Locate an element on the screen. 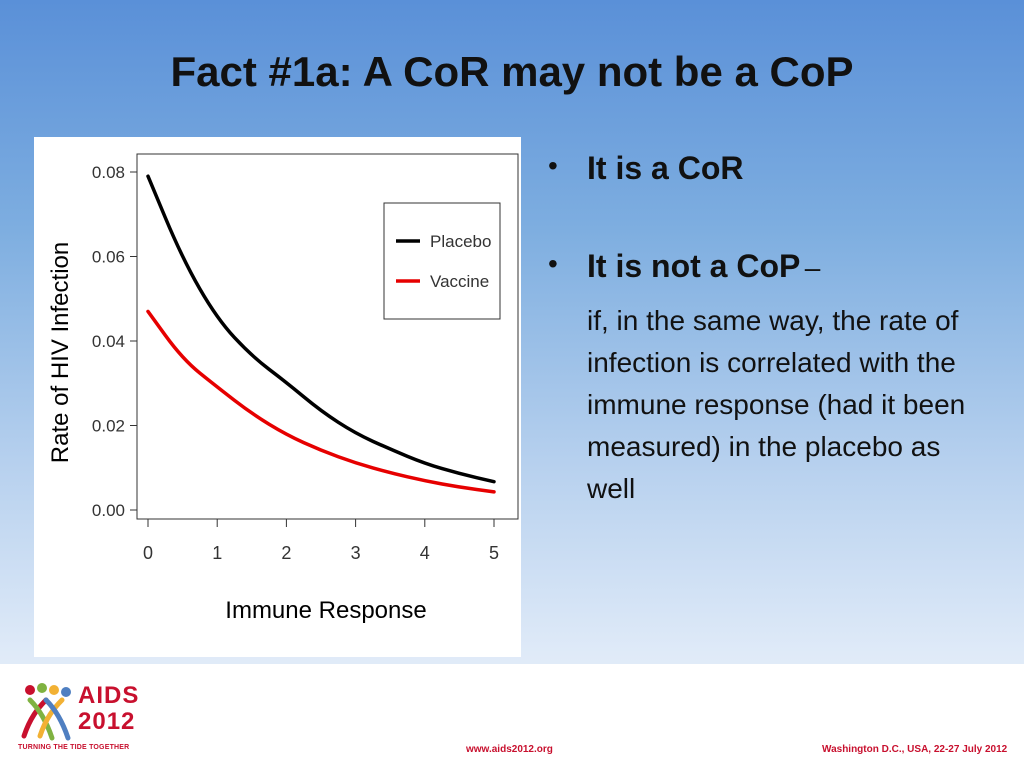  x-axis-label: Immune Response is located at coordinates (325, 610).